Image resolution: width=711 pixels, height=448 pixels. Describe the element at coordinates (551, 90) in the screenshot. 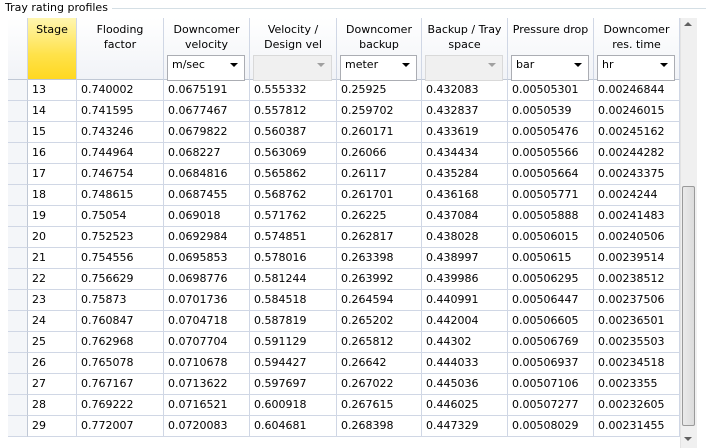

I see `table-cell: 0.00505301` at that location.